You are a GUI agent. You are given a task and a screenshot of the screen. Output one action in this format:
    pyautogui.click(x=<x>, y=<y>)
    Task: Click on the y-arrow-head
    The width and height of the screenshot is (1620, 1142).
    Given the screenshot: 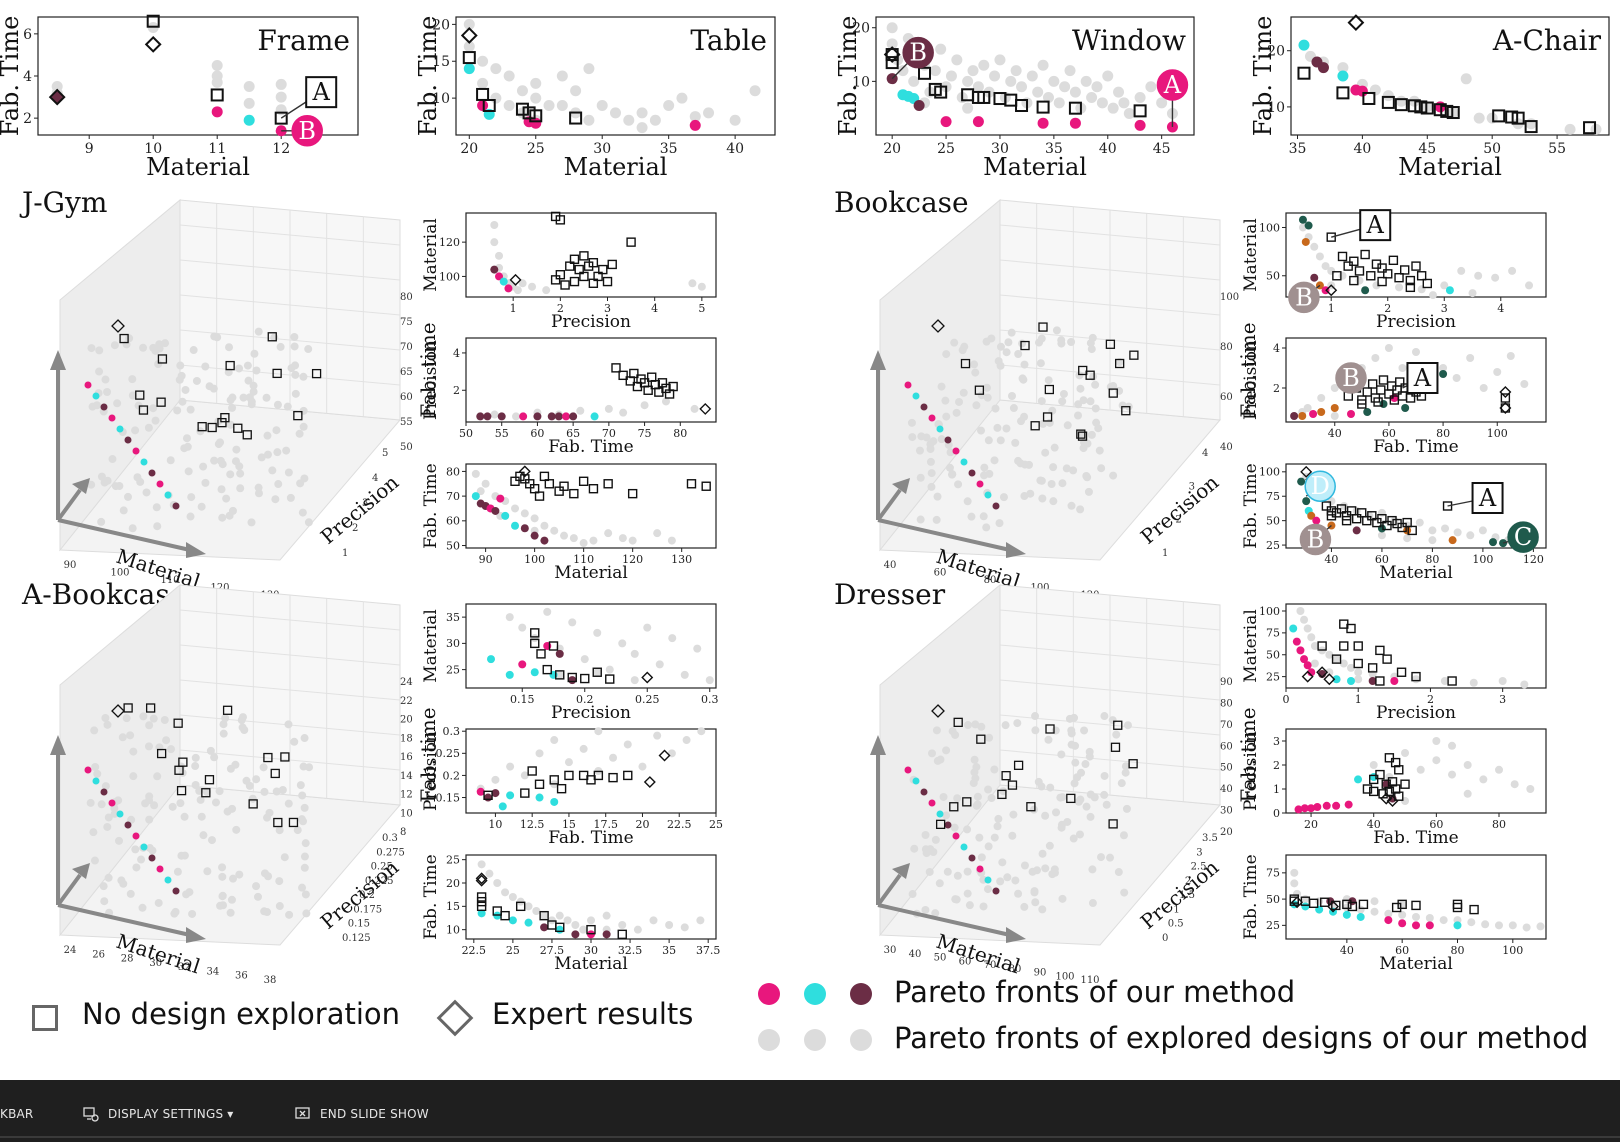 What is the action you would take?
    pyautogui.click(x=81, y=486)
    